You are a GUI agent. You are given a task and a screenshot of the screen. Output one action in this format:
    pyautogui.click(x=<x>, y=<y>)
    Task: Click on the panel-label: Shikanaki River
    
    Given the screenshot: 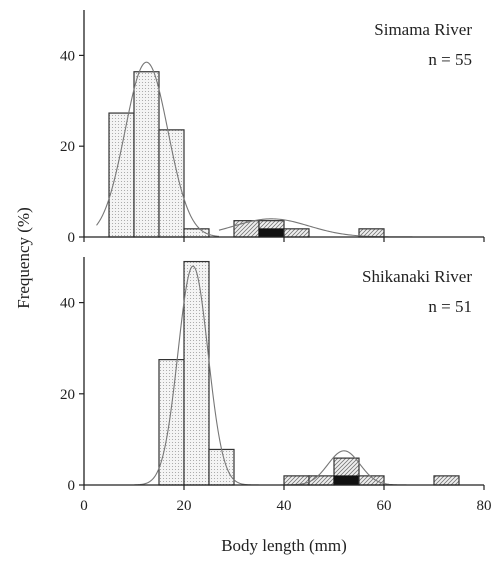 What is the action you would take?
    pyautogui.click(x=417, y=276)
    